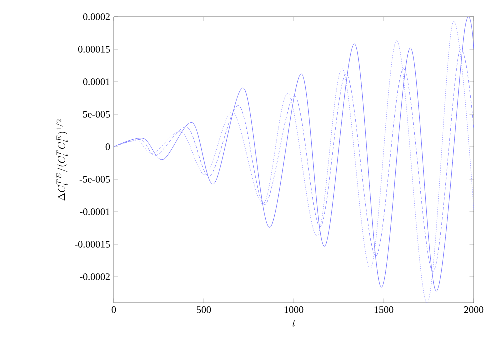  I want to click on y-axis-title: $\Delta C_l^{TE}/(C_l^T C_l^E)^{1/2}$, so click(62, 160).